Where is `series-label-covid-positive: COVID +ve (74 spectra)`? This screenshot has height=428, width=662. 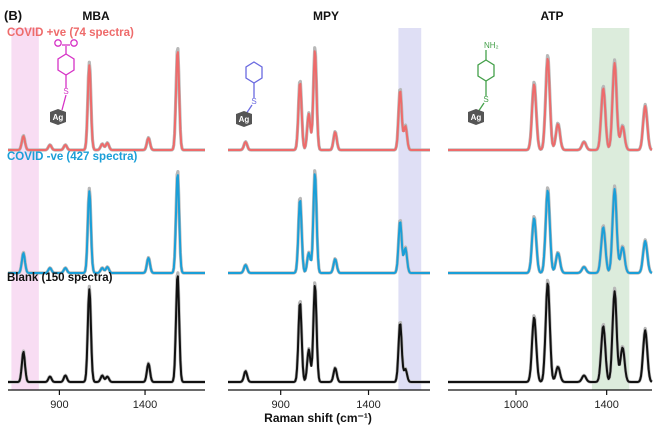 series-label-covid-positive: COVID +ve (74 spectra) is located at coordinates (70, 33).